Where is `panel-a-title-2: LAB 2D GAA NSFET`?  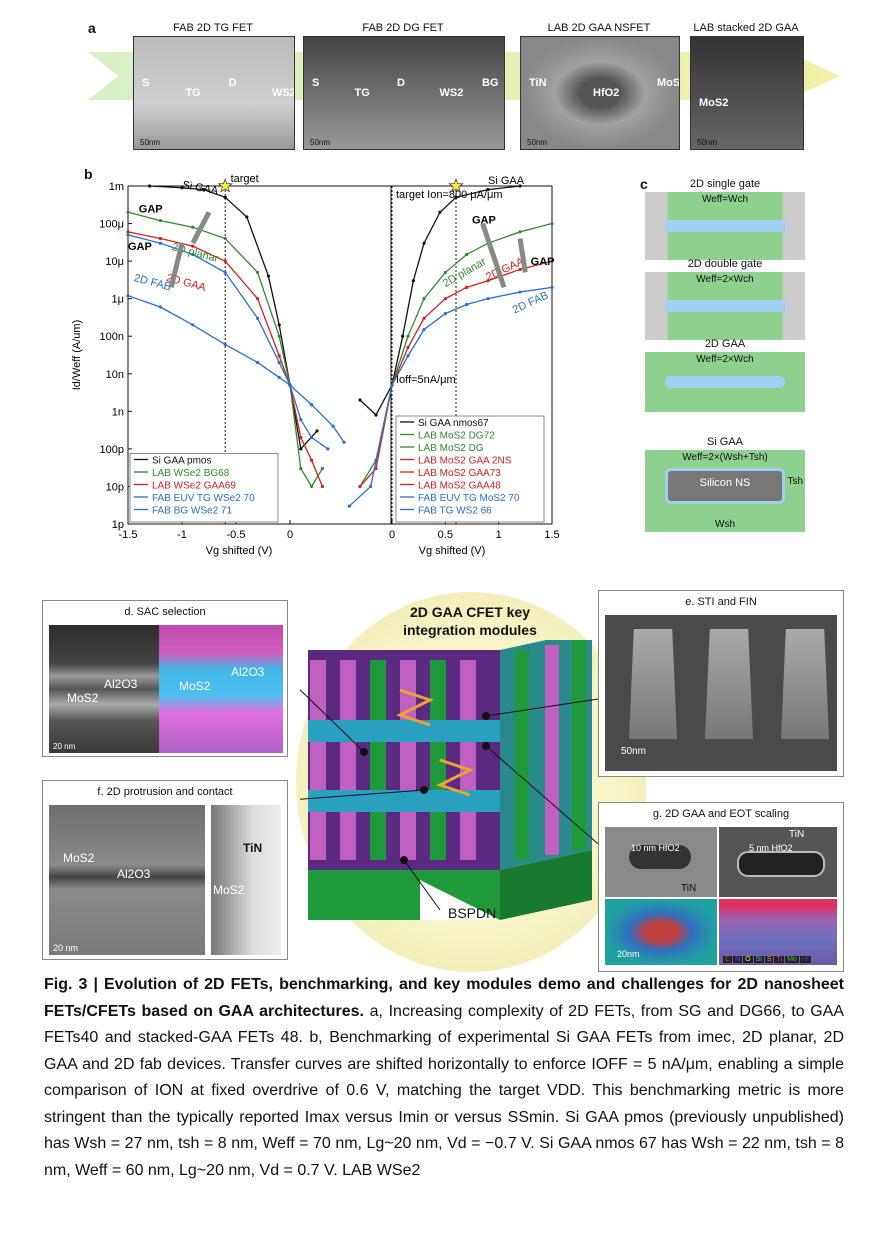
panel-a-title-2: LAB 2D GAA NSFET is located at coordinates (599, 28).